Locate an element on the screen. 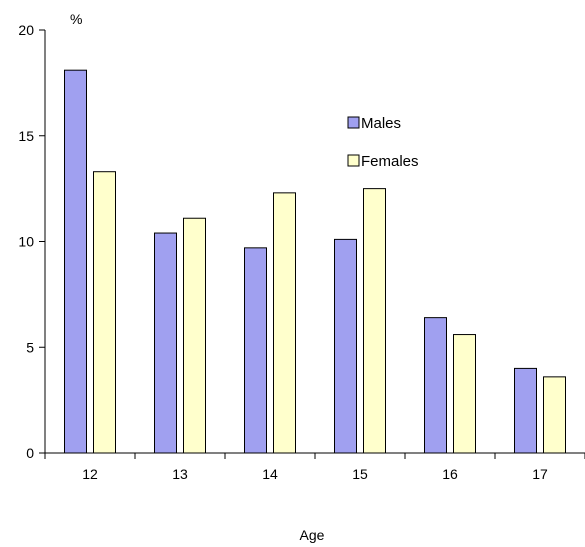 The height and width of the screenshot is (547, 585). y-axis-label: % is located at coordinates (76, 19).